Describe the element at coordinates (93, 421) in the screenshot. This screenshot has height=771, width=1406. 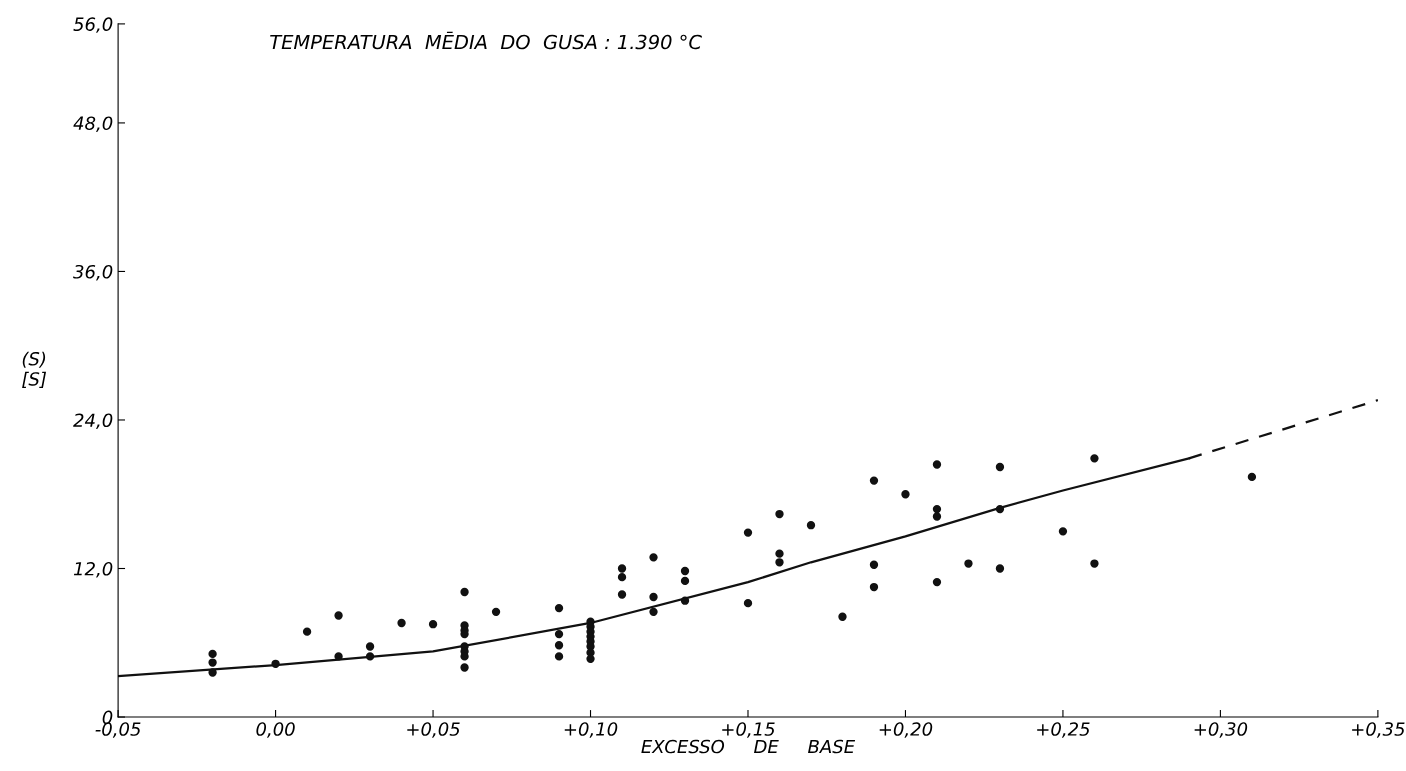
I see `y-tick-label: 24,0` at that location.